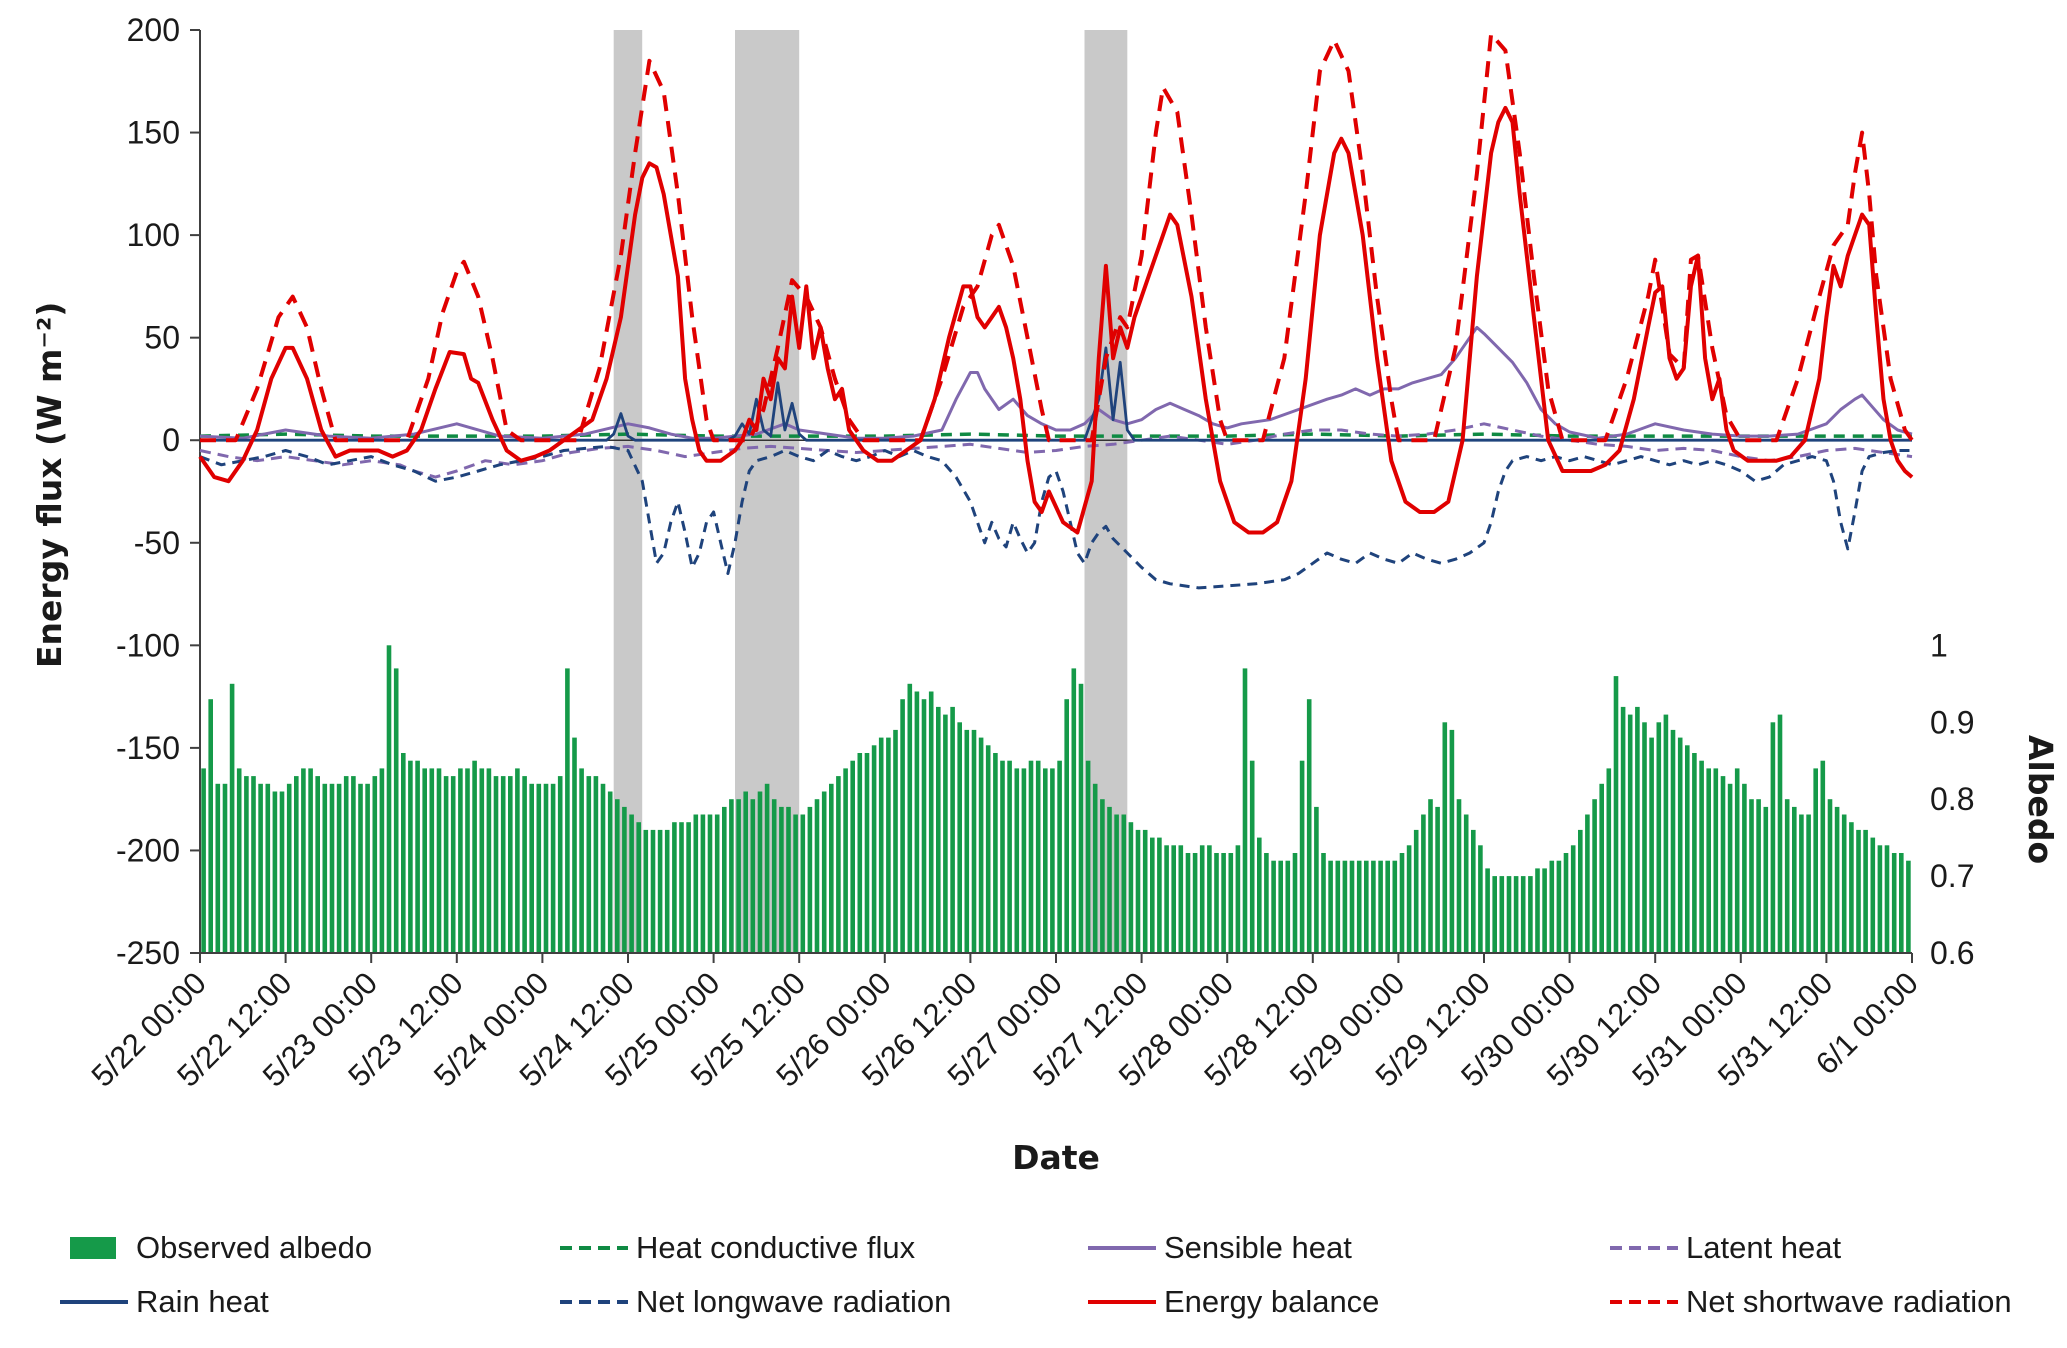 This screenshot has width=2067, height=1348. Describe the element at coordinates (254, 1247) in the screenshot. I see `legend-label: Observed albedo` at that location.